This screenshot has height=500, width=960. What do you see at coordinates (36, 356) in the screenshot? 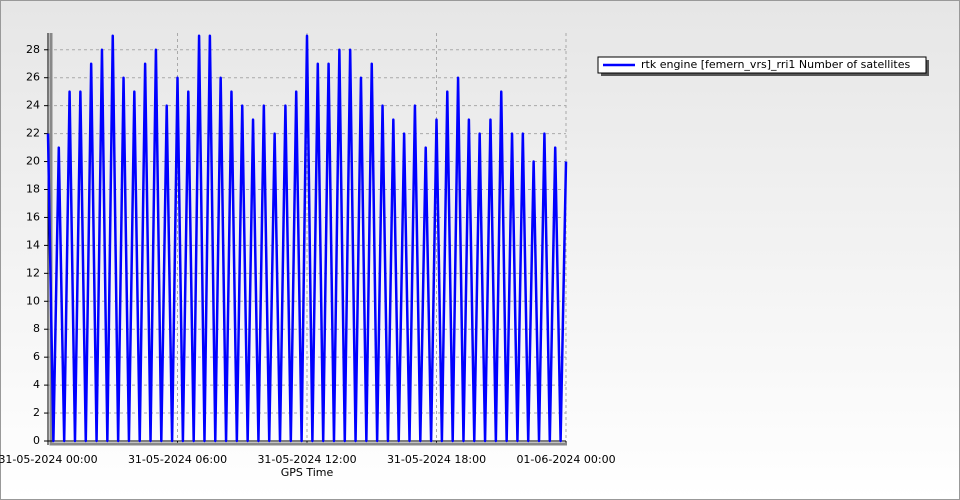
I see `y-tick-label: 6` at bounding box center [36, 356].